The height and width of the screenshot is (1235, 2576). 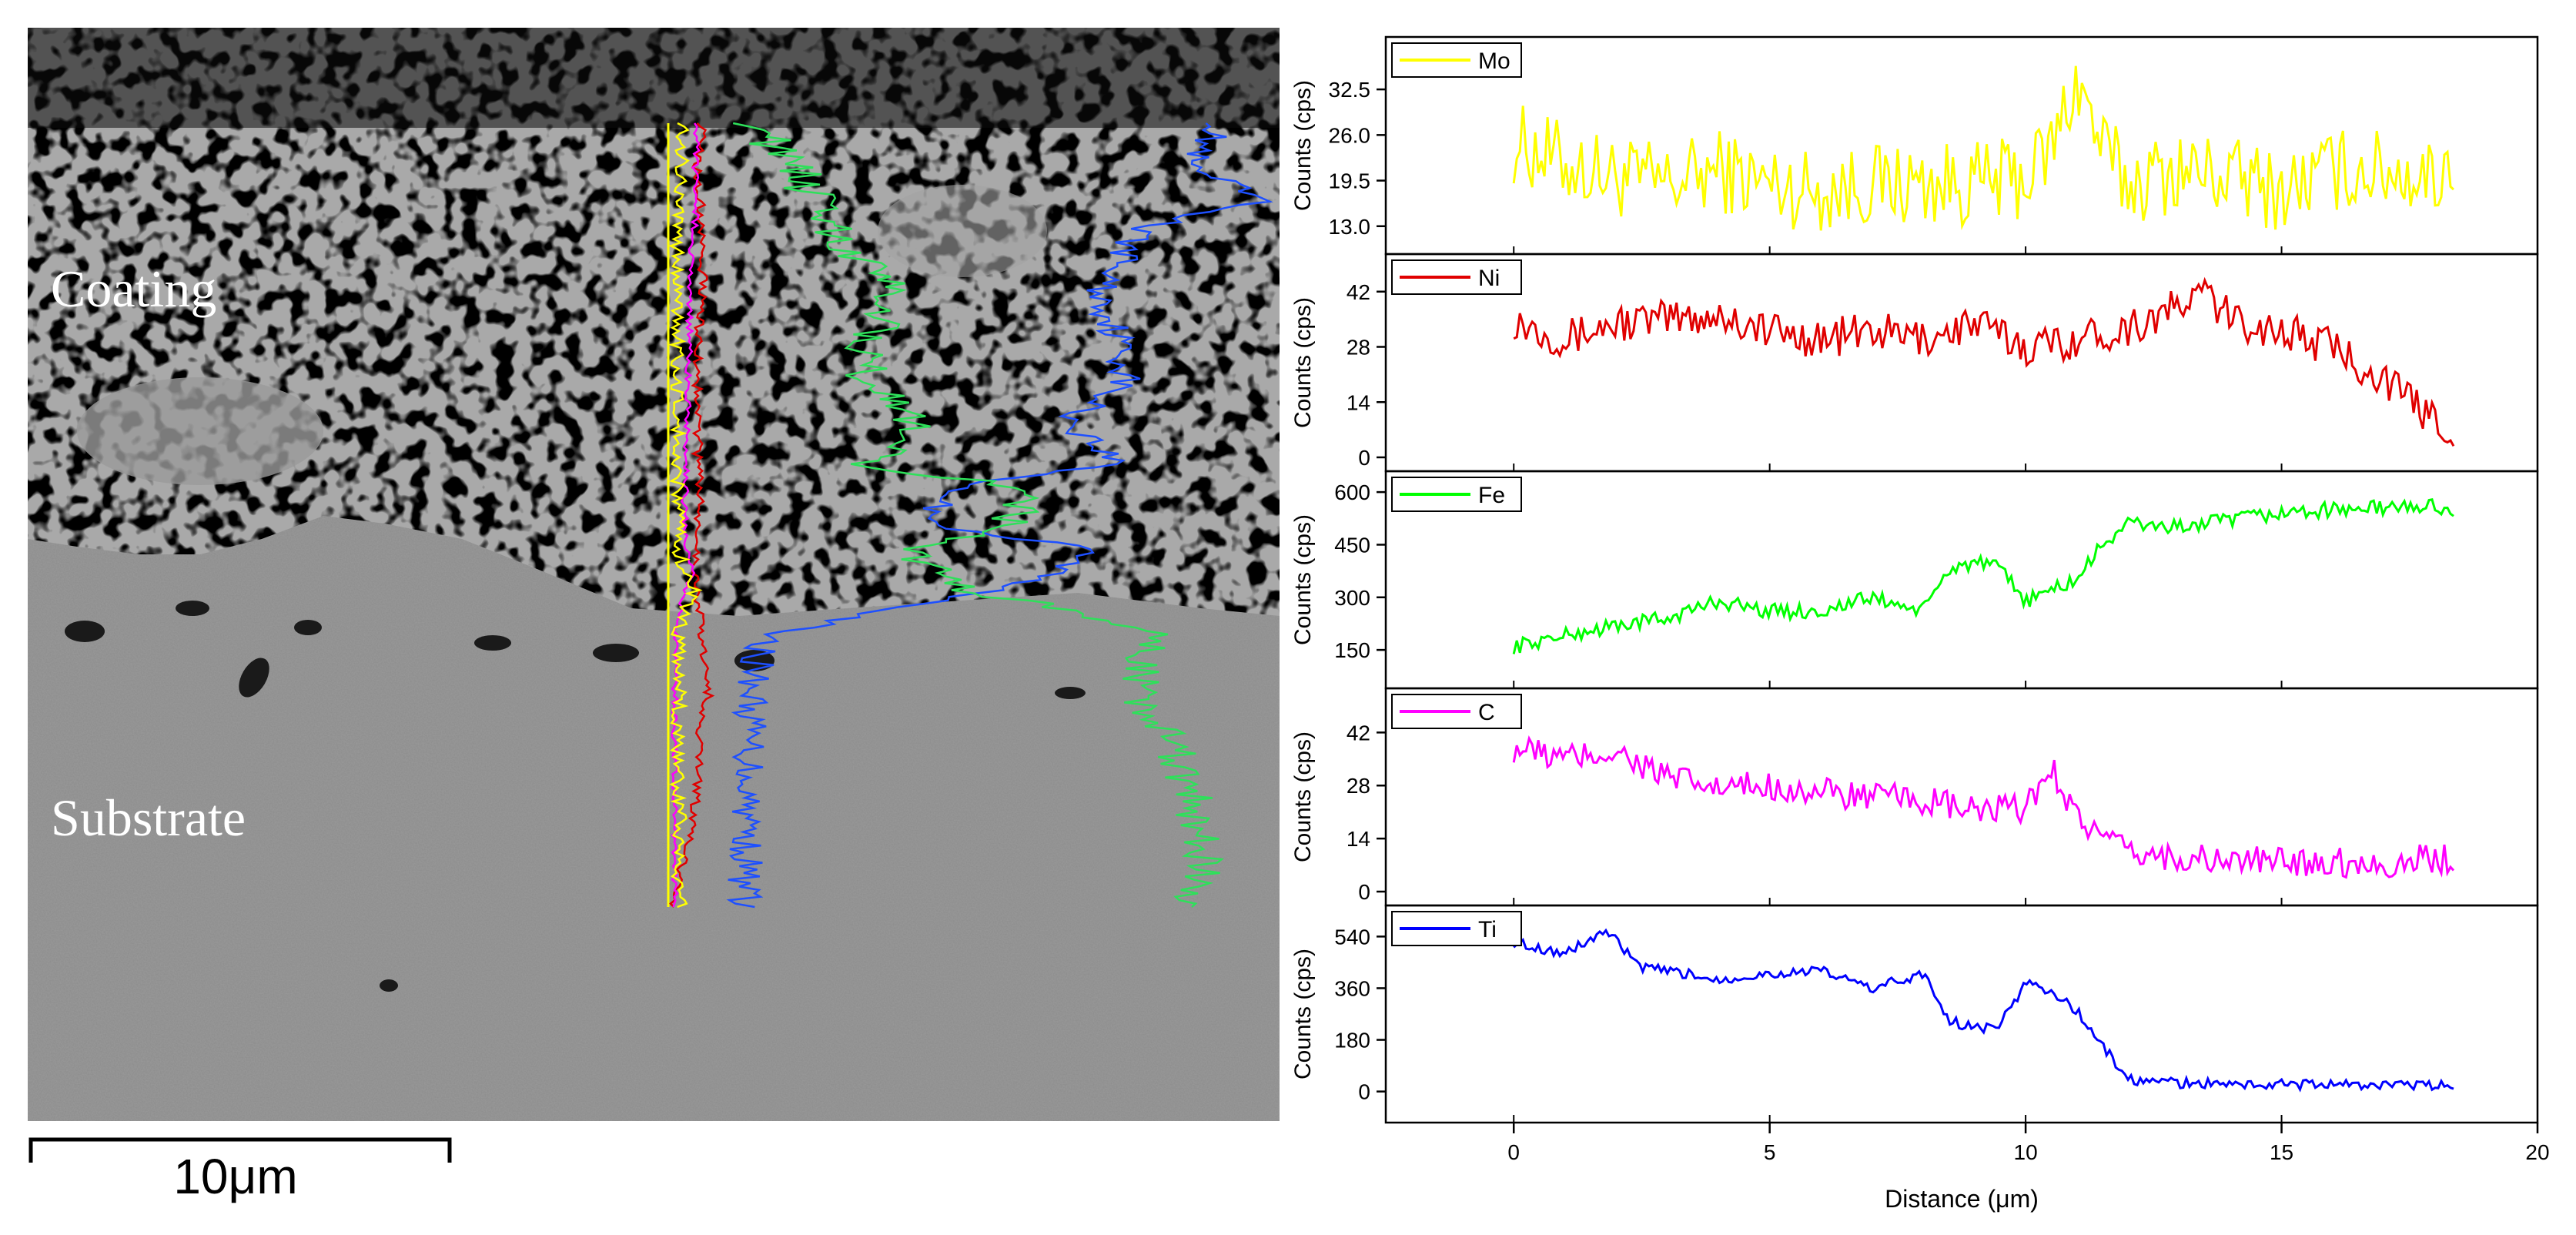 What do you see at coordinates (1358, 733) in the screenshot?
I see `c-y-tick-label: 42` at bounding box center [1358, 733].